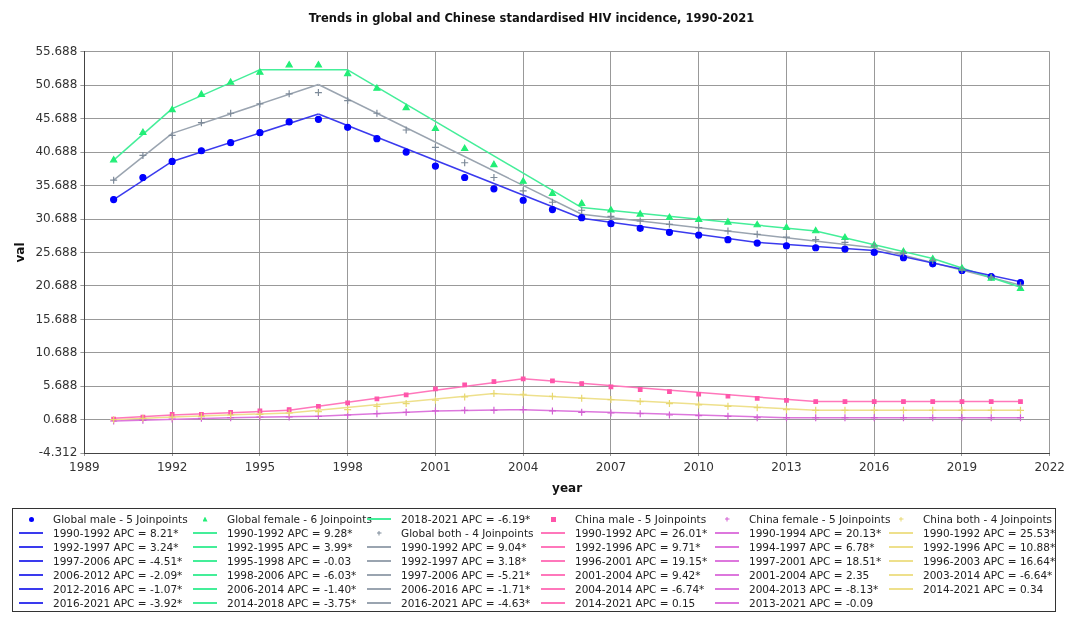  I want to click on y-tick-label: 5.688, so click(60, 385).